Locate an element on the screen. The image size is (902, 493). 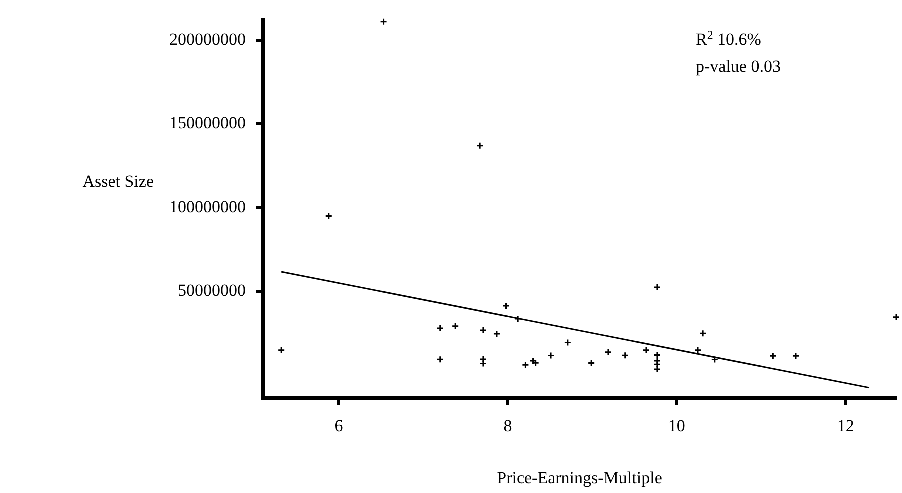
x-tick-label: 10 is located at coordinates (677, 426).